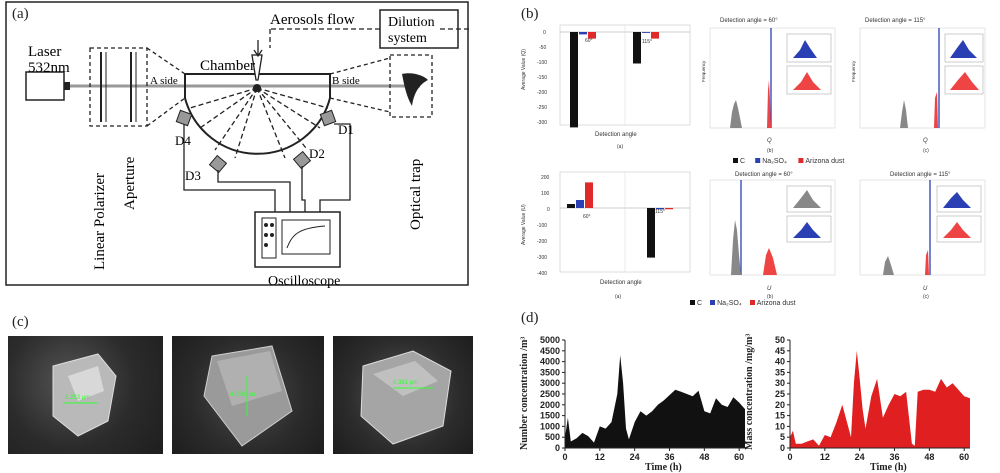 The width and height of the screenshot is (1000, 473). Describe the element at coordinates (789, 457) in the screenshot. I see `xtick-label-1-0: 0` at that location.